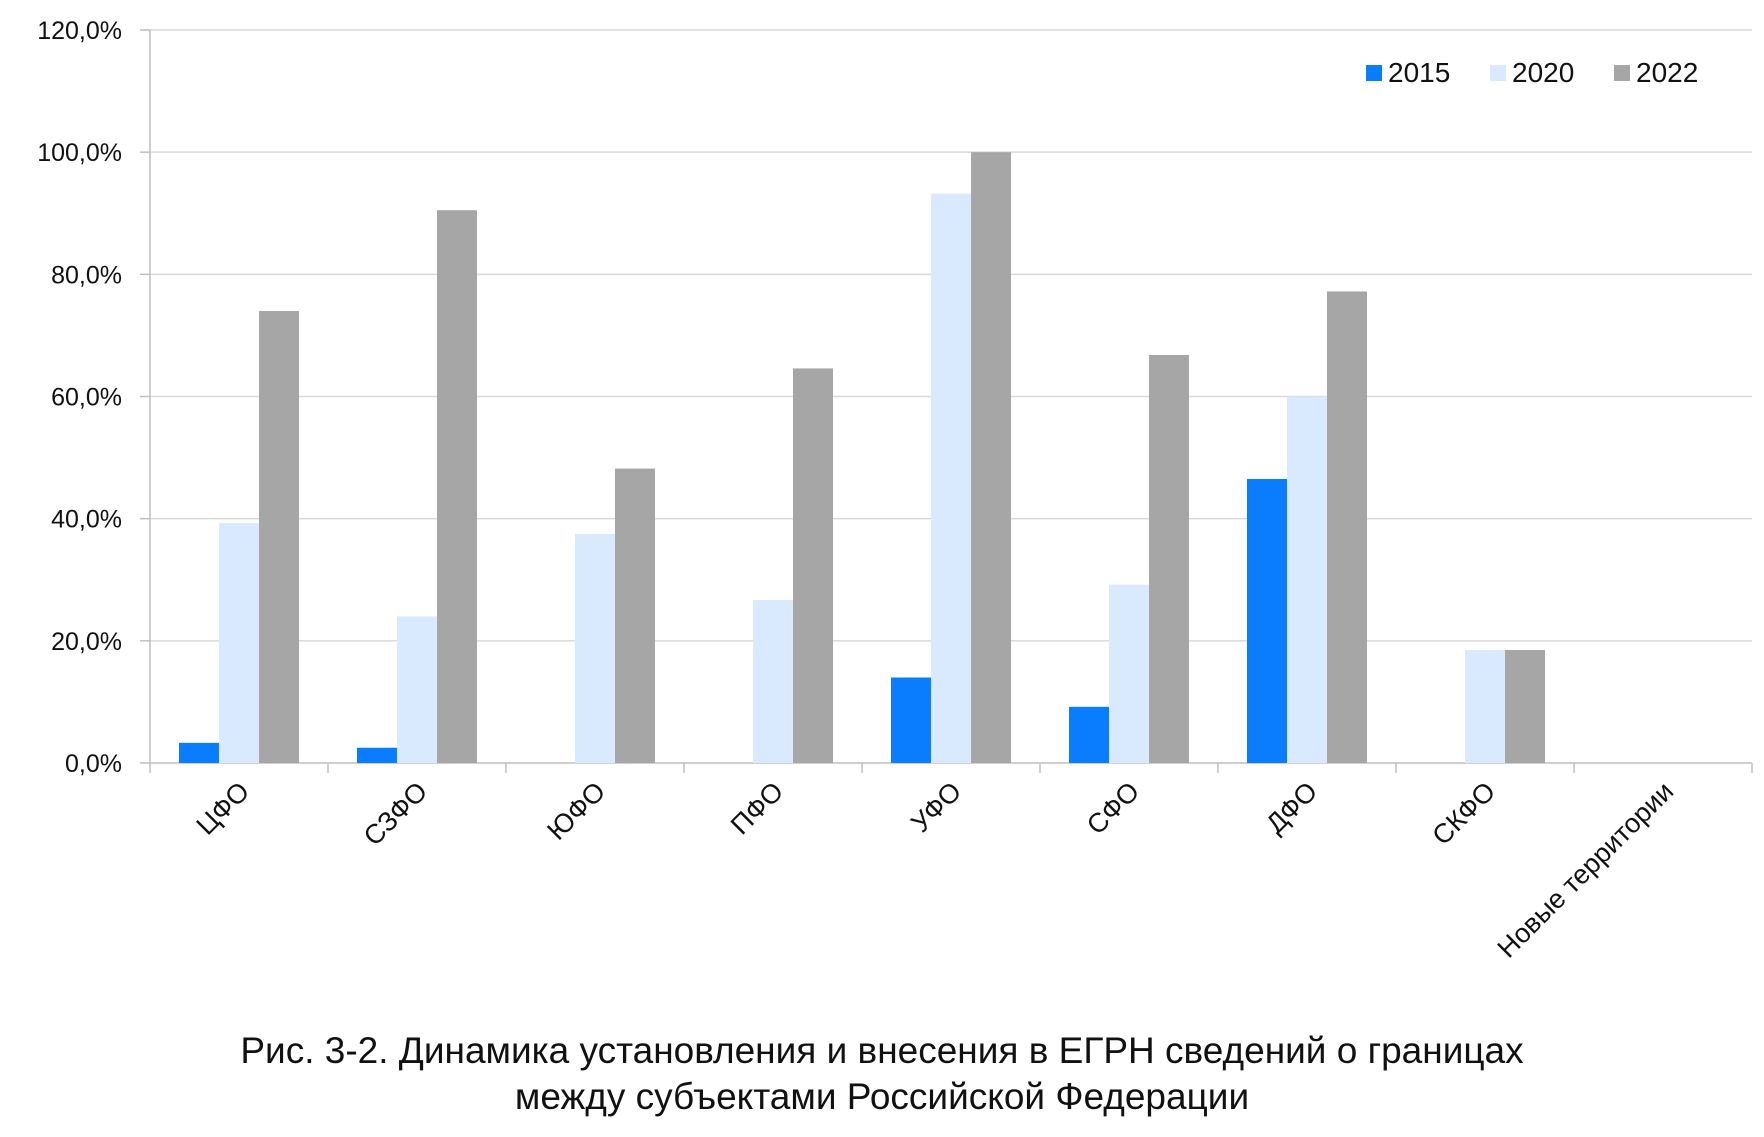  Describe the element at coordinates (1498, 73) in the screenshot. I see `legend-swatch-2020` at that location.